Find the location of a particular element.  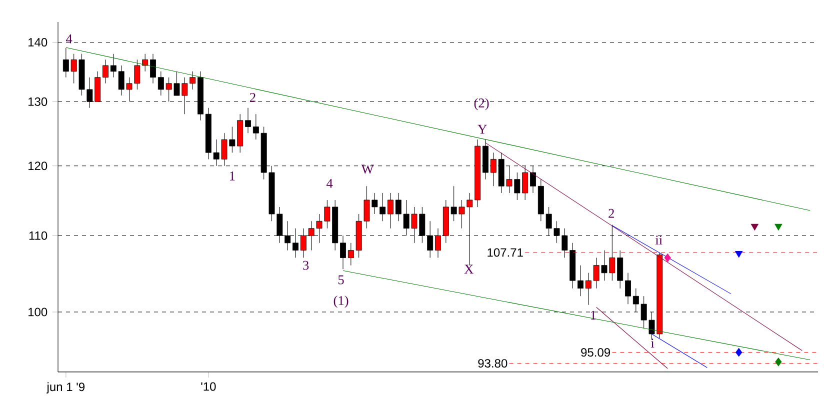

x-tick-label: jun 1 '9 is located at coordinates (65, 388).